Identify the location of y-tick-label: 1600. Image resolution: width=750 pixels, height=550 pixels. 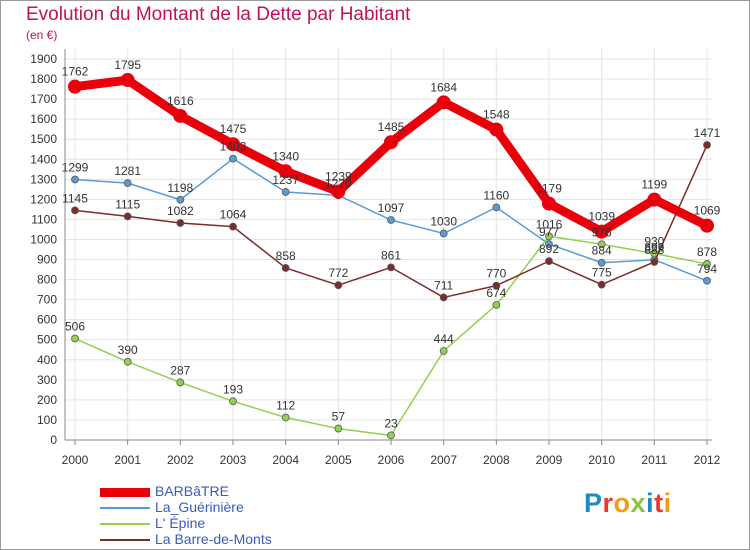
(43, 119).